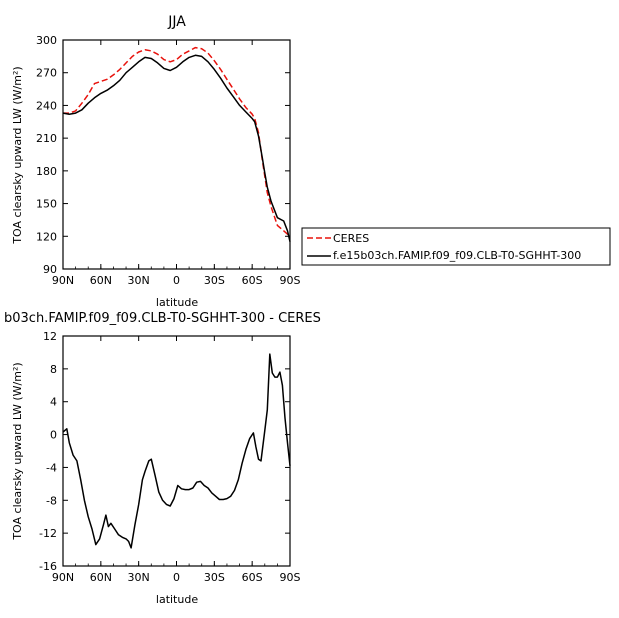 The width and height of the screenshot is (619, 618). Describe the element at coordinates (63, 577) in the screenshot. I see `bottom-x-tick-label: 90N` at that location.